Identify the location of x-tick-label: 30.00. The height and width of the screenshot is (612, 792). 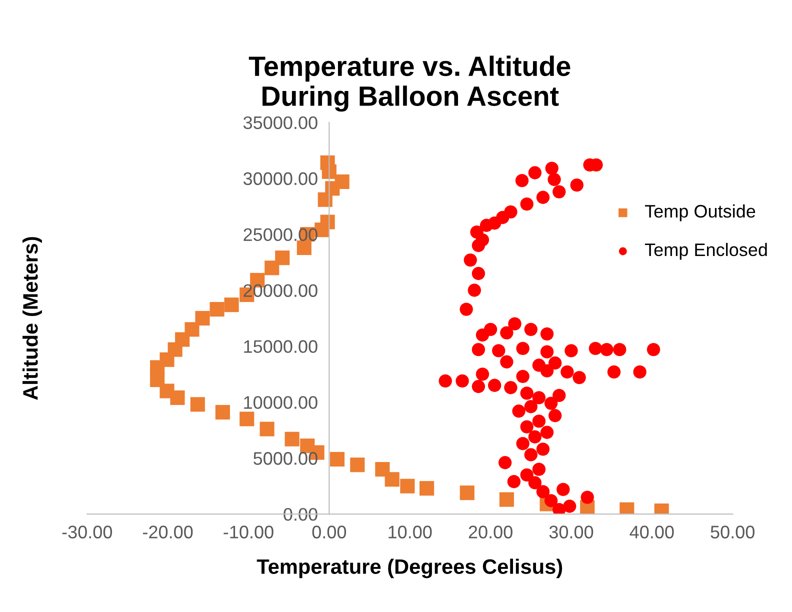
(571, 532).